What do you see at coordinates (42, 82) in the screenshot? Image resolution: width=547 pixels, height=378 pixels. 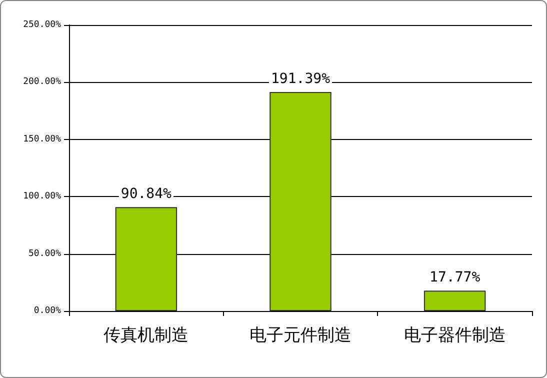 I see `y-tick-label: 200.00%` at bounding box center [42, 82].